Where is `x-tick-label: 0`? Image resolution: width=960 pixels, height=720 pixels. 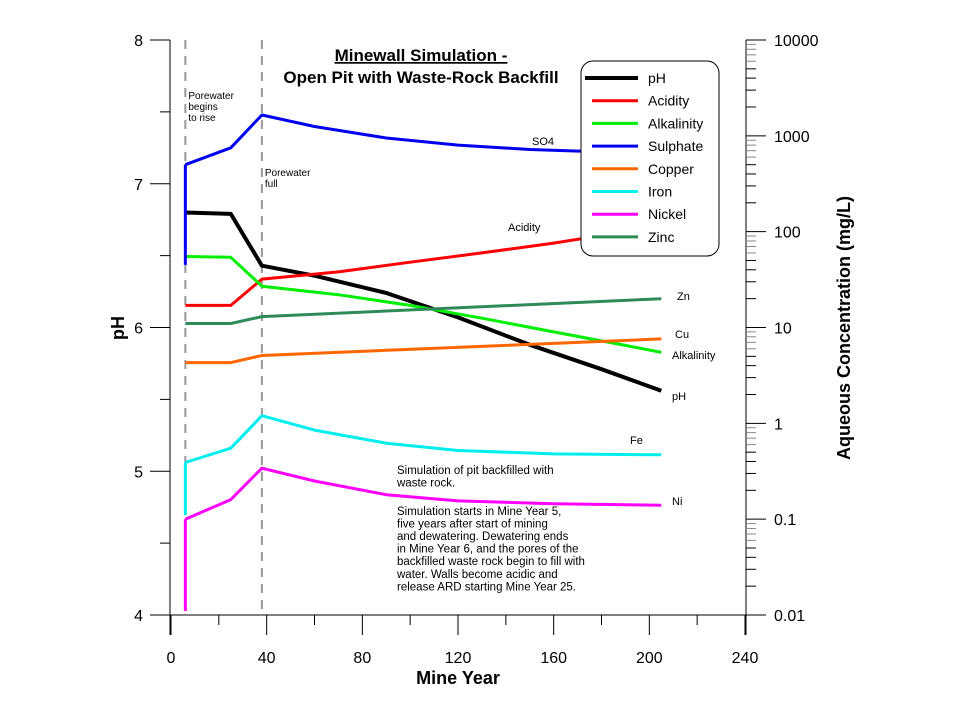
x-tick-label: 0 is located at coordinates (171, 658).